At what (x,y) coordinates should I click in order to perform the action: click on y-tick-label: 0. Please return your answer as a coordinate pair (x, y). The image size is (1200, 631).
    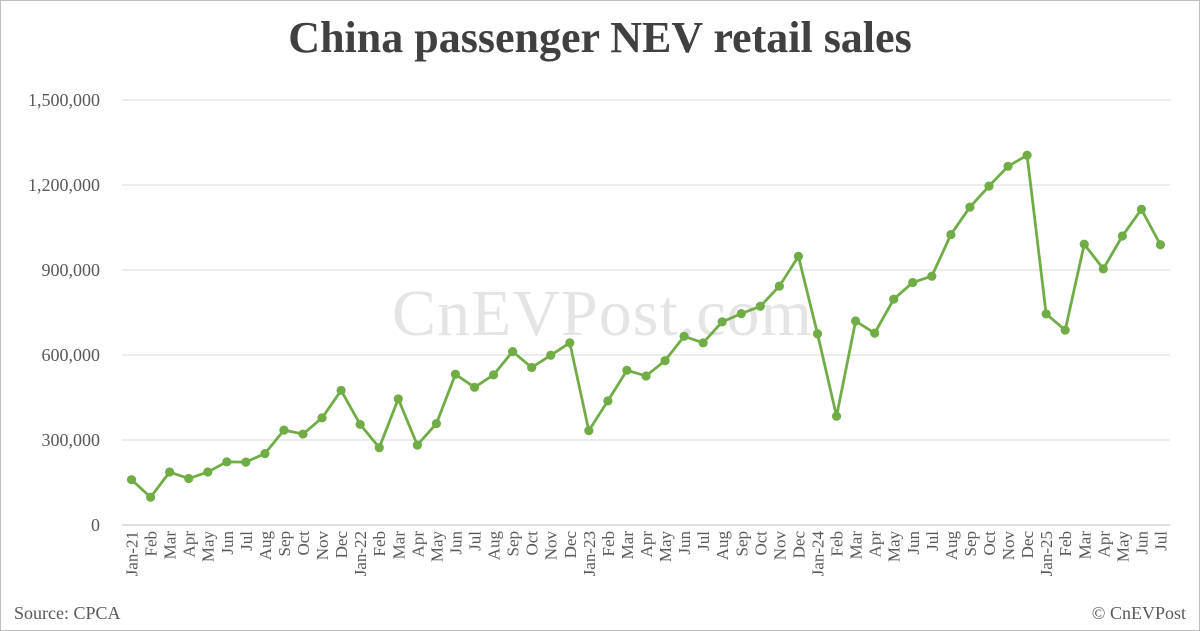
    Looking at the image, I should click on (95, 525).